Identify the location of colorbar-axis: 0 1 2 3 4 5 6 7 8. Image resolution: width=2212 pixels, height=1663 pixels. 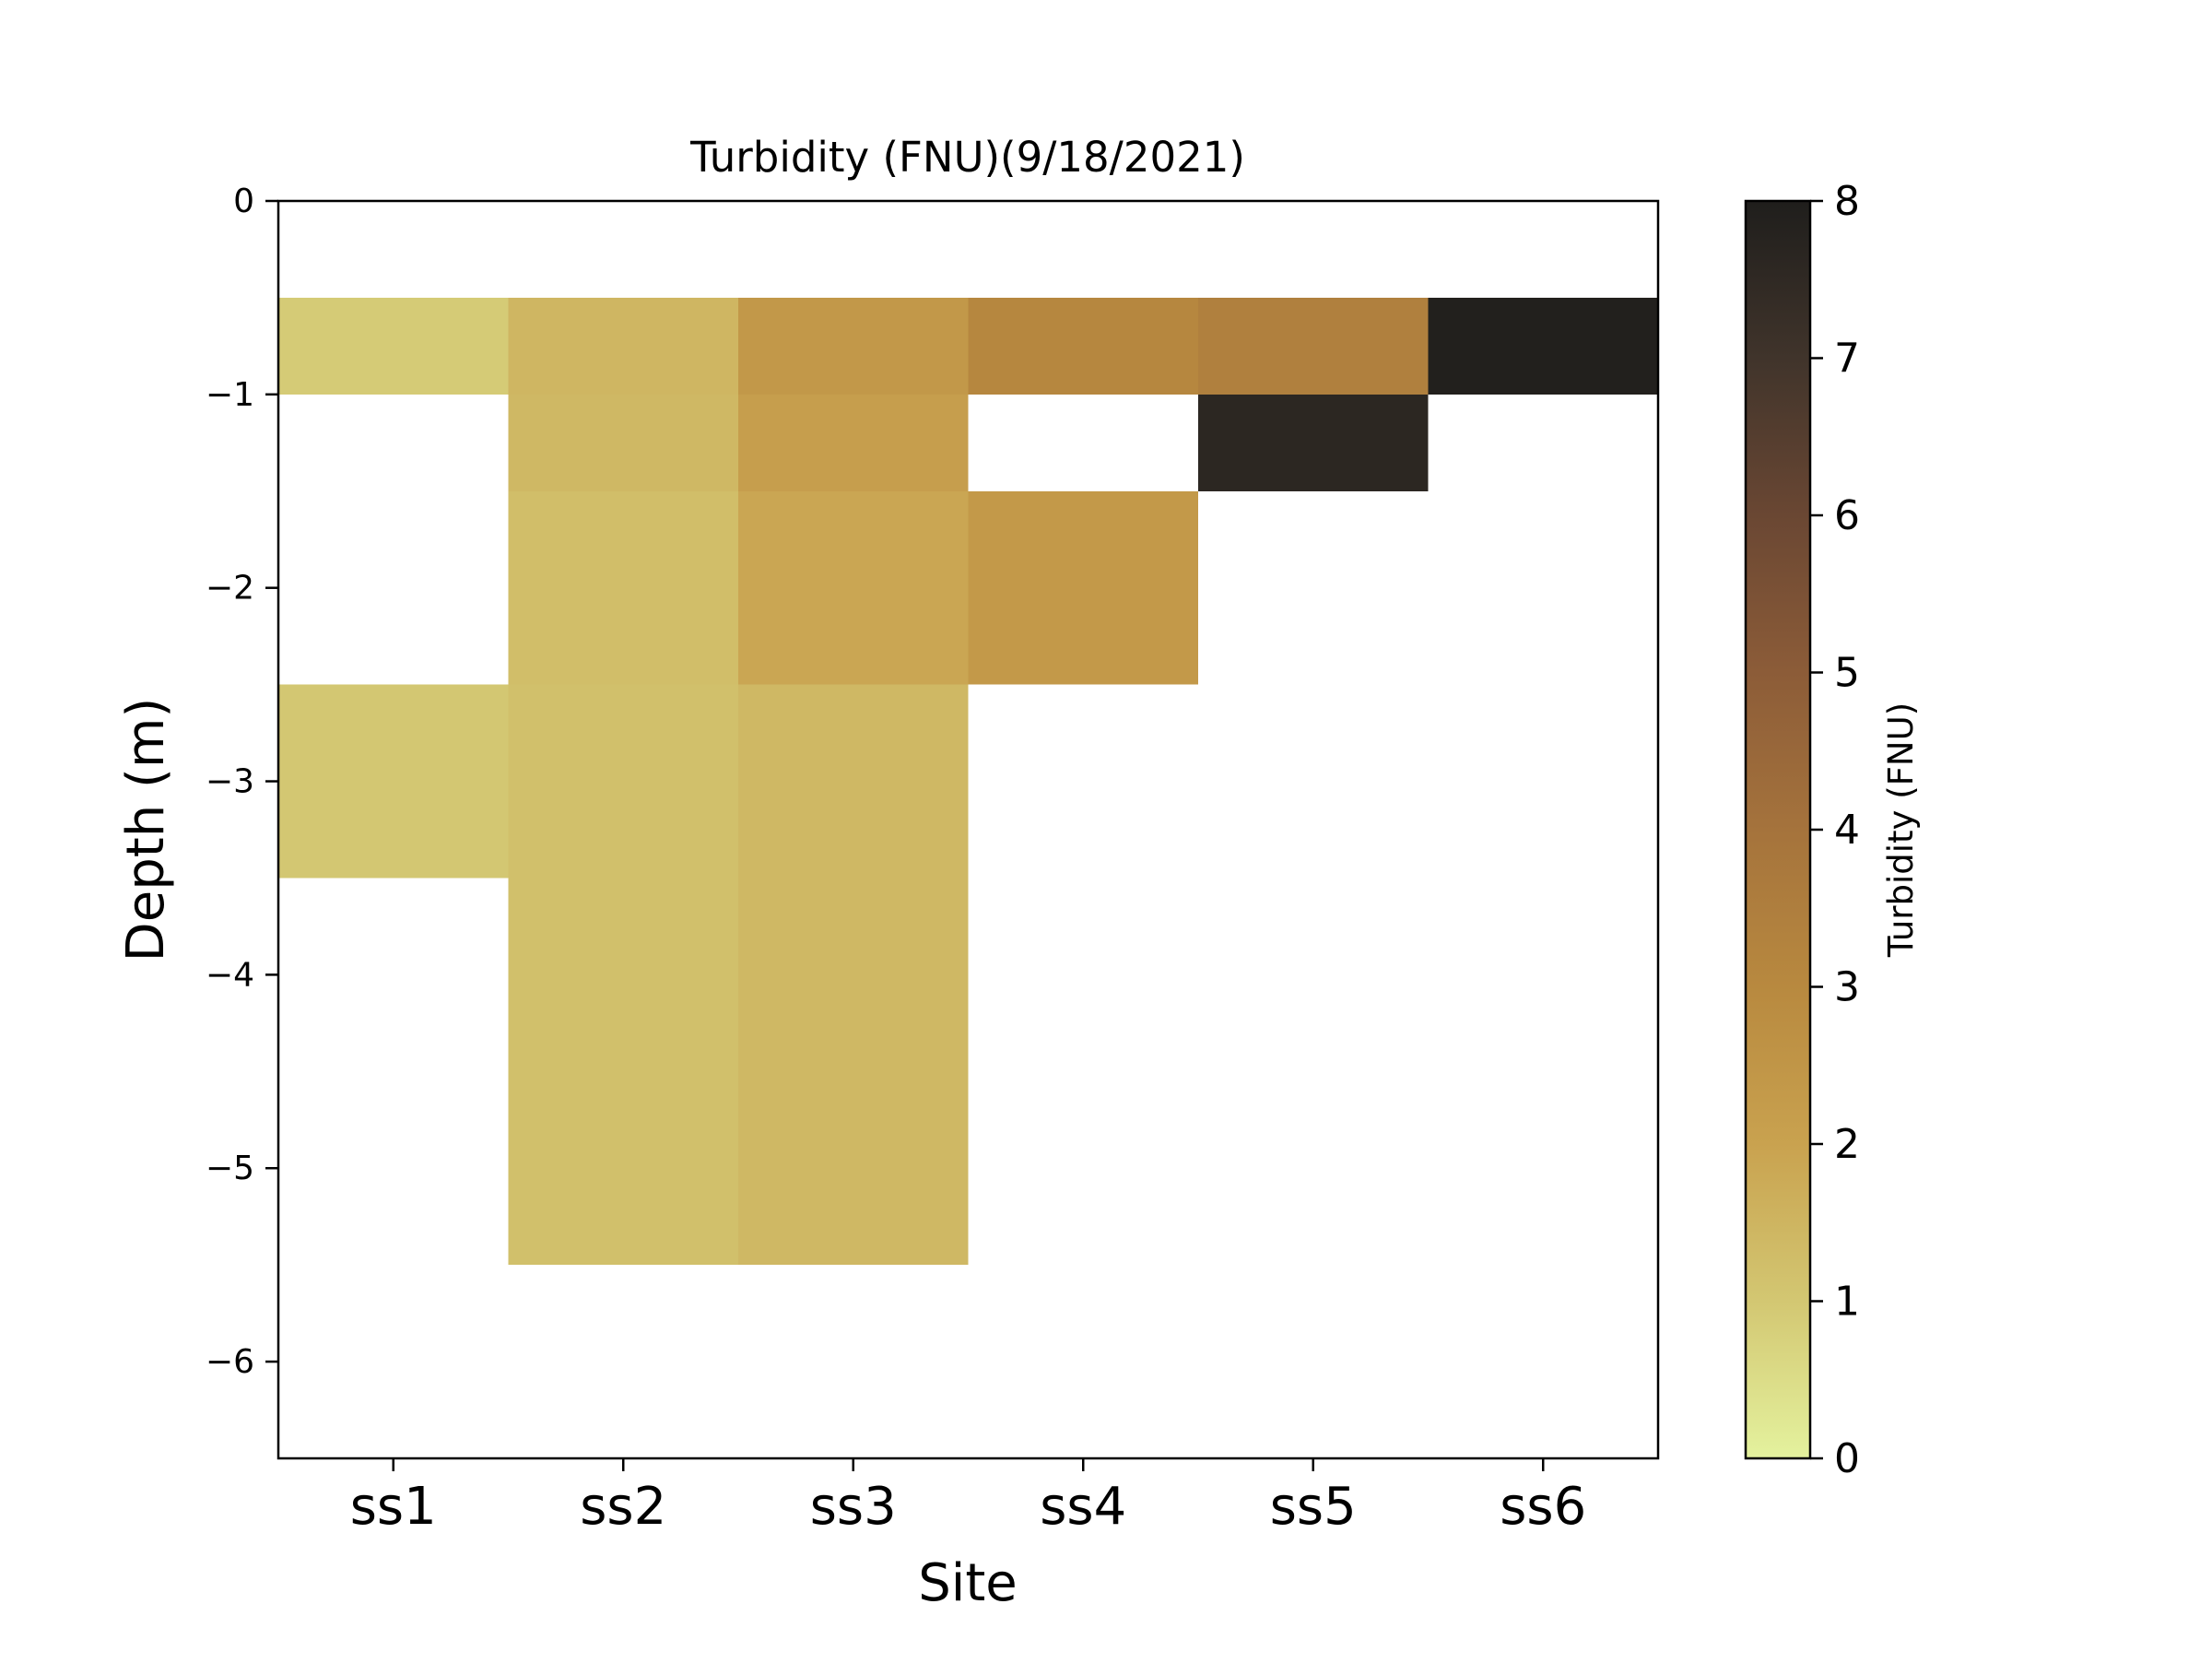
(1835, 830).